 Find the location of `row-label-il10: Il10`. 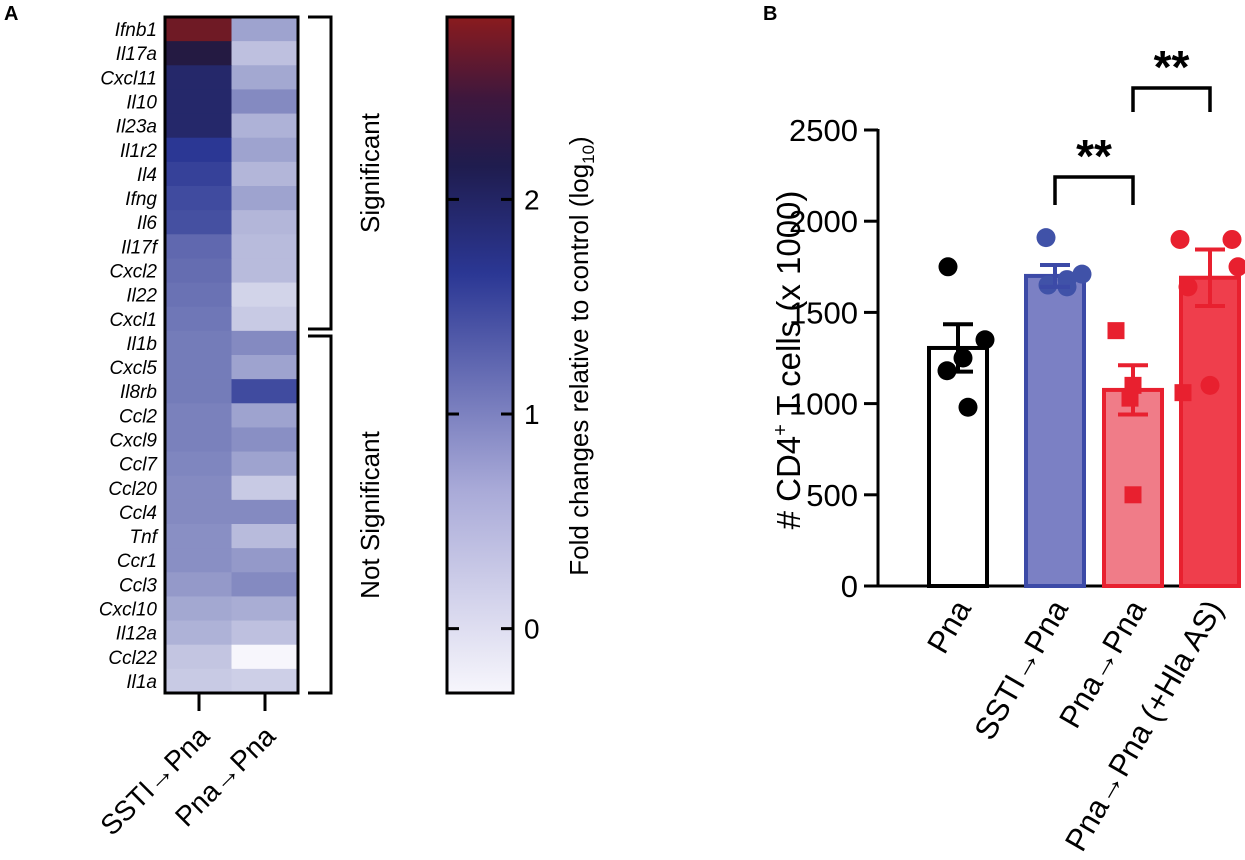

row-label-il10: Il10 is located at coordinates (141, 103).